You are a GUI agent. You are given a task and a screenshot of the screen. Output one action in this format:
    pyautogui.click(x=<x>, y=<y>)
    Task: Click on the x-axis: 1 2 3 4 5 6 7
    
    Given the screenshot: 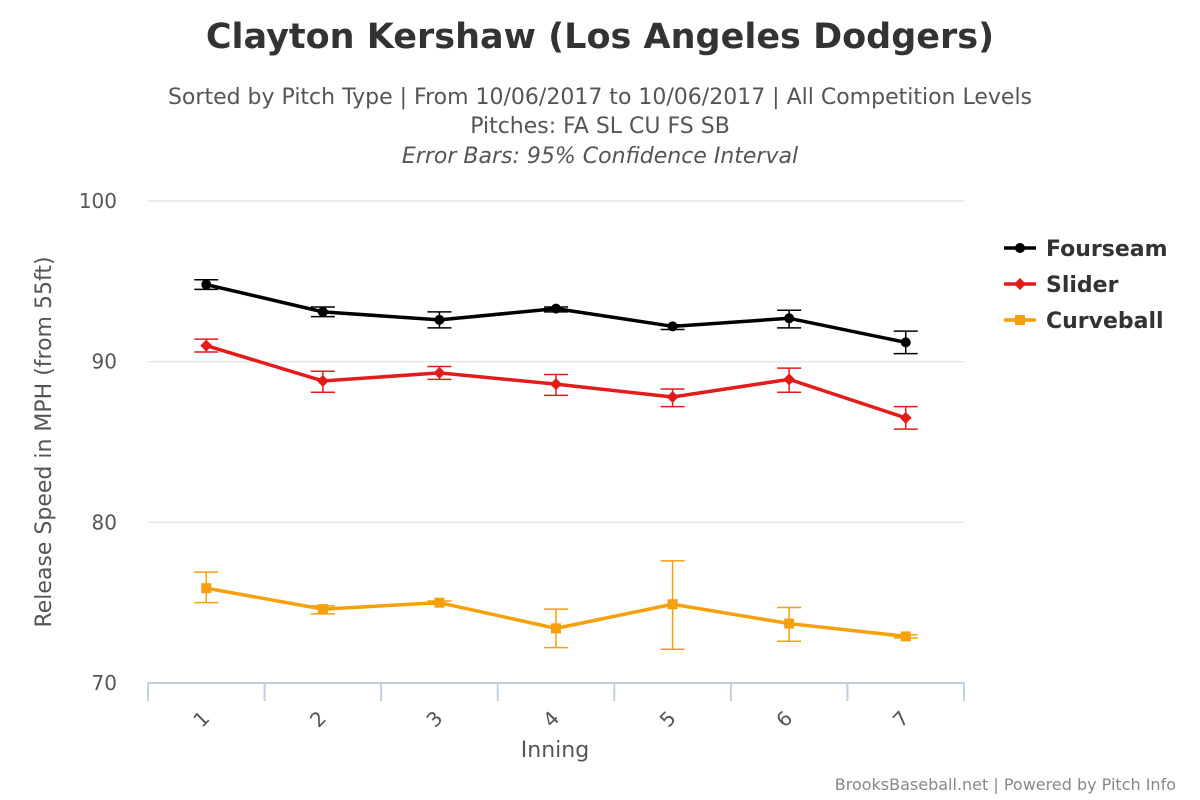 What is the action you would take?
    pyautogui.click(x=556, y=707)
    